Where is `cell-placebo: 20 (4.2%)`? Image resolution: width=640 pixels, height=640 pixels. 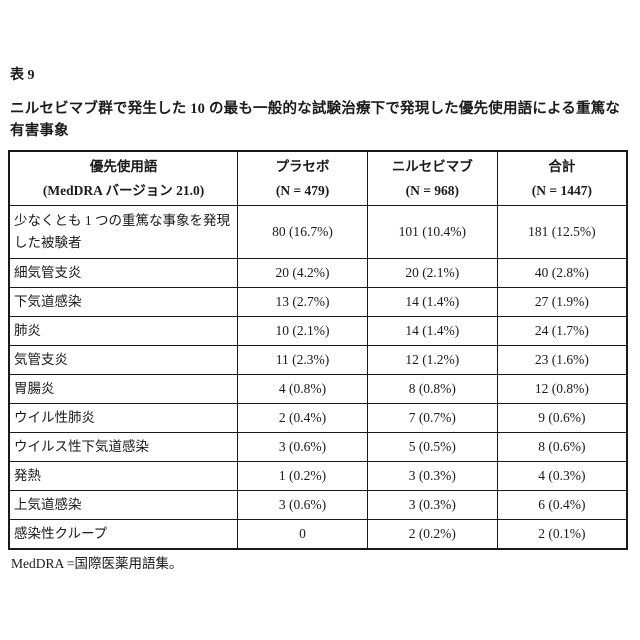
cell-placebo: 20 (4.2%) is located at coordinates (302, 273).